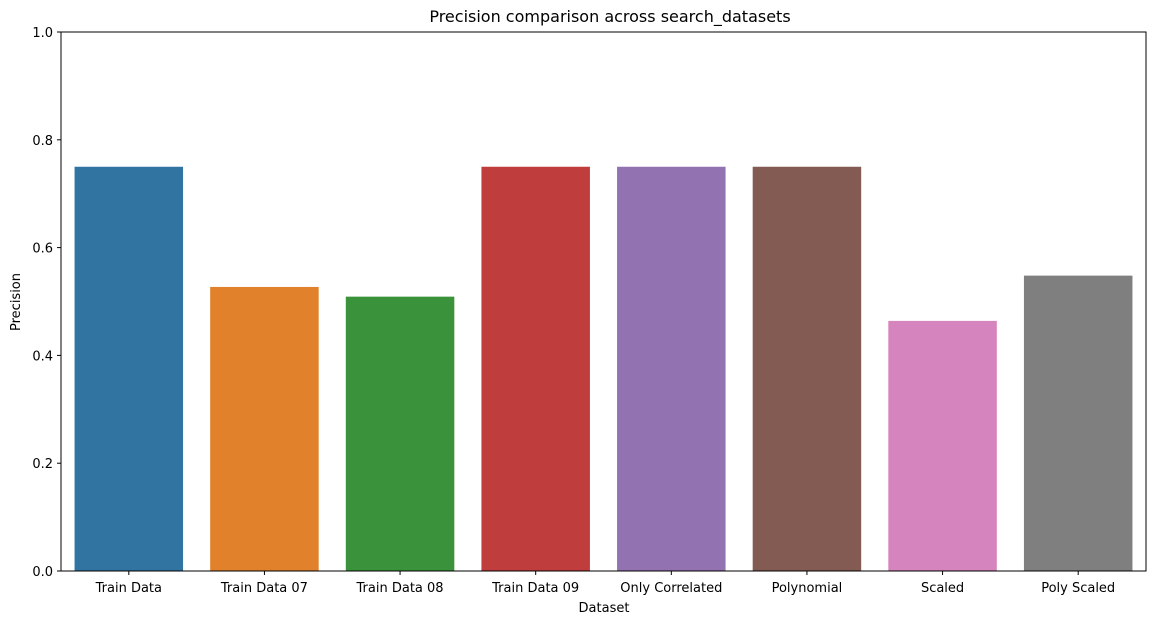 This screenshot has width=1156, height=624. What do you see at coordinates (942, 588) in the screenshot?
I see `x-tick-label: Scaled` at bounding box center [942, 588].